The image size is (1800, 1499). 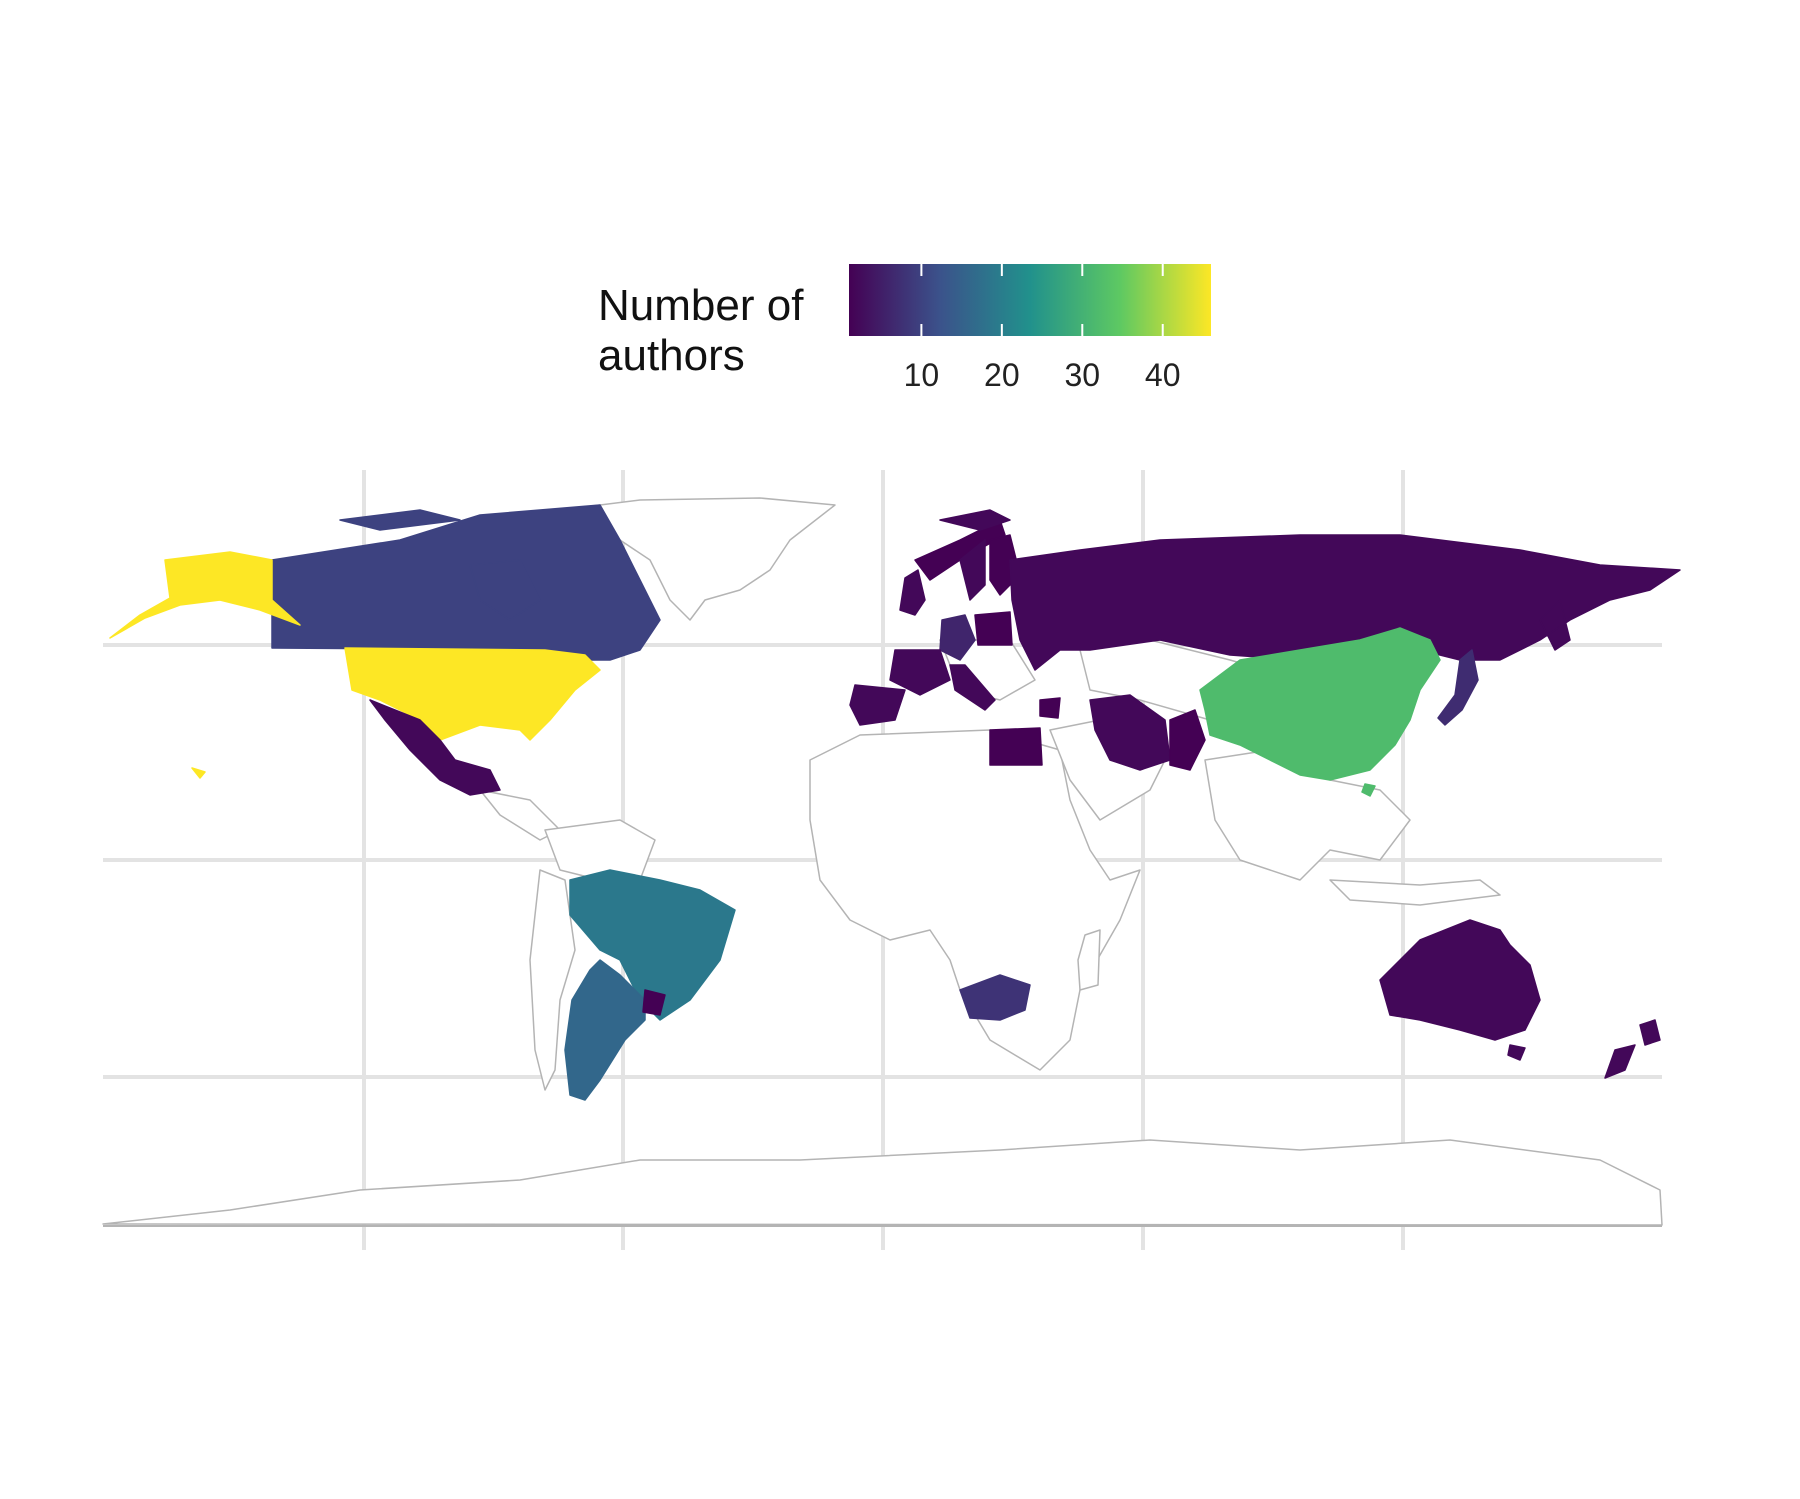 What do you see at coordinates (435, 747) in the screenshot?
I see `country-mexico` at bounding box center [435, 747].